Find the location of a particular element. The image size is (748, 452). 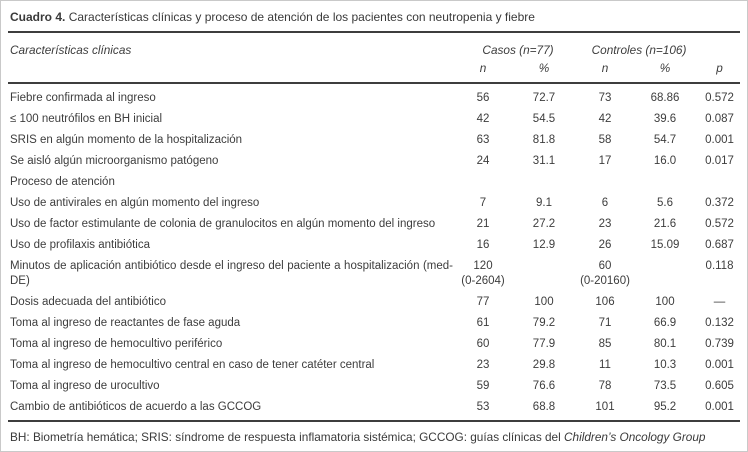

cell-n-casos: 21 is located at coordinates (483, 224).